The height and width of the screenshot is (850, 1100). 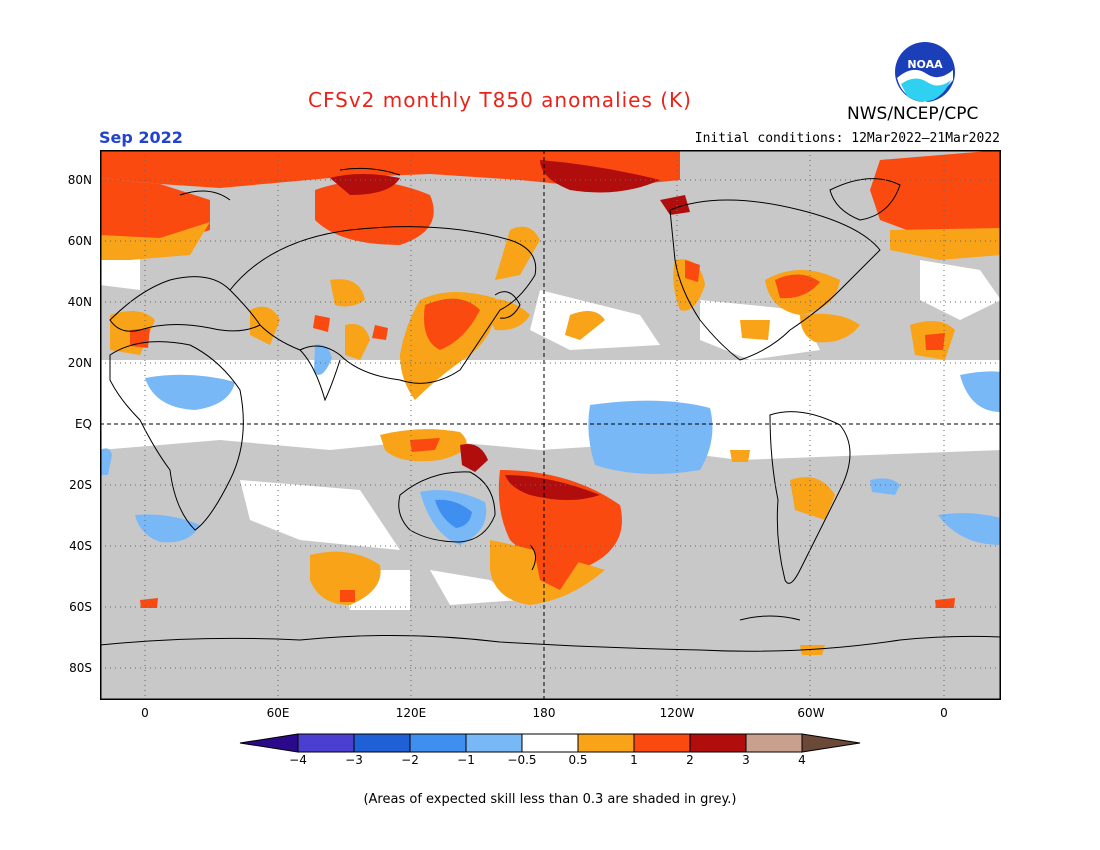 I want to click on lon-label-60w: 60W, so click(x=811, y=713).